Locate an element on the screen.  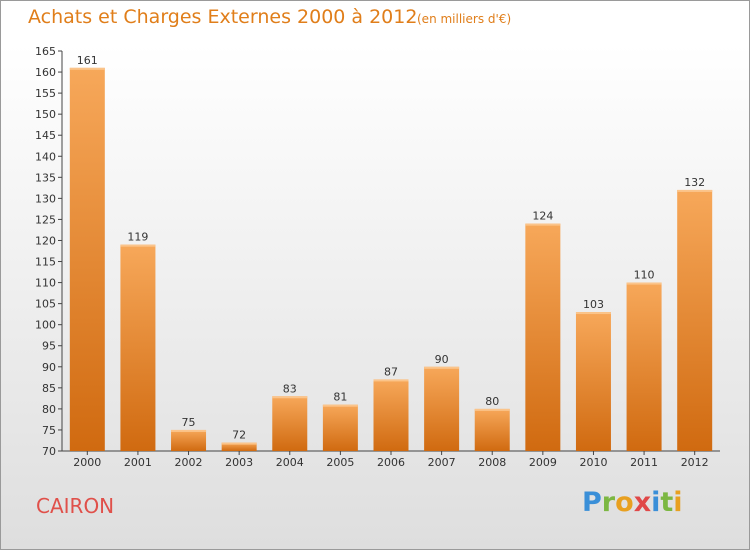
data-label: 83 is located at coordinates (290, 388).